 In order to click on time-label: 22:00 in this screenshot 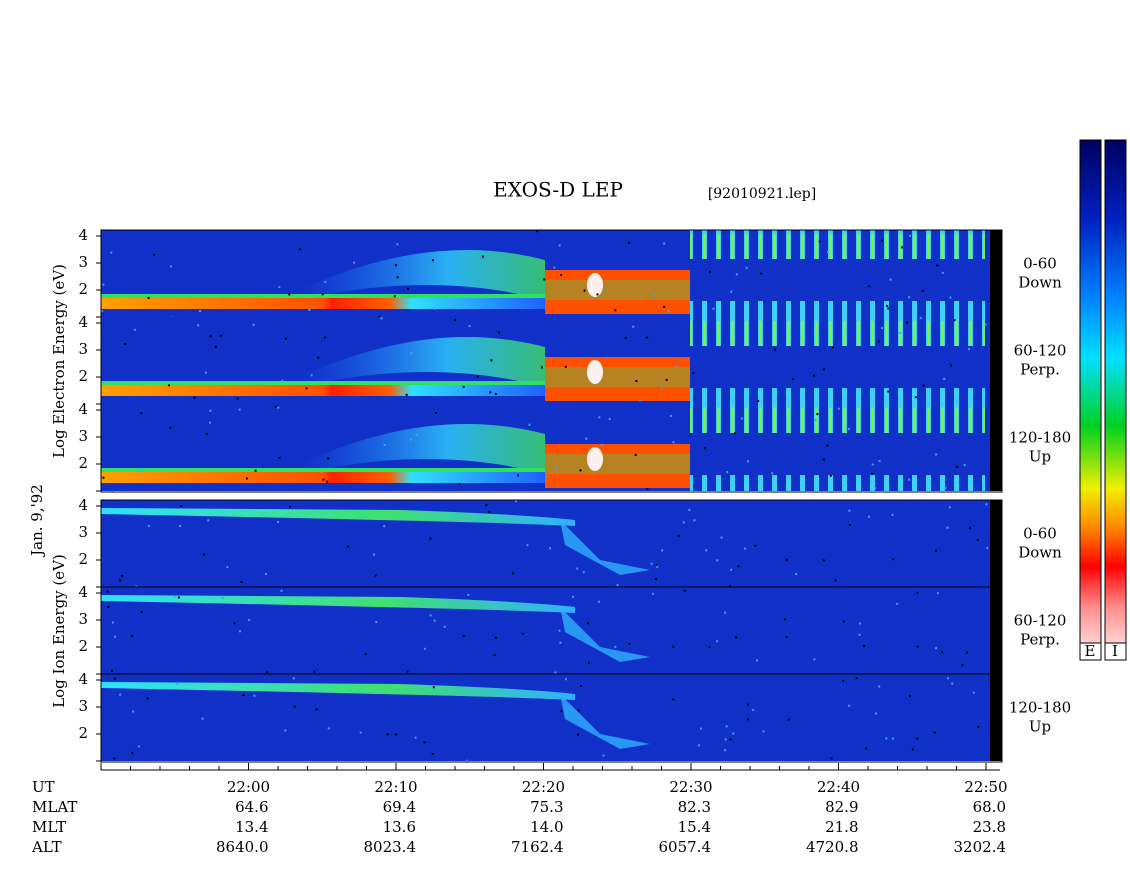, I will do `click(248, 787)`.